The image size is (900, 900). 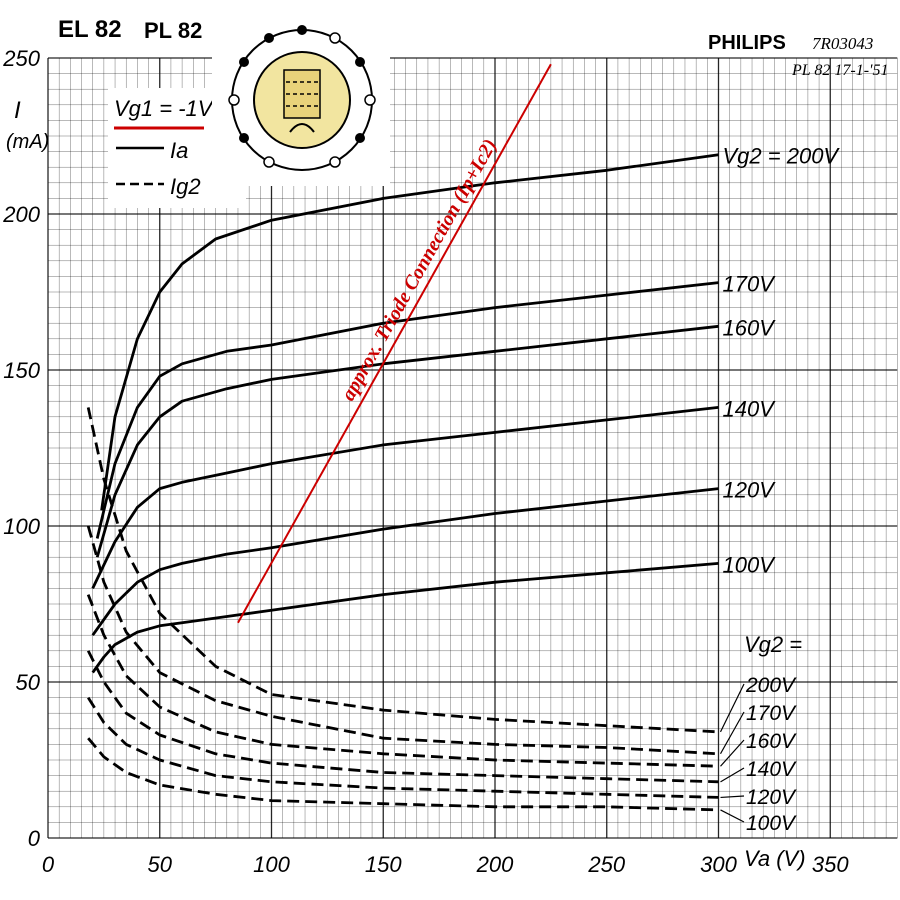 What do you see at coordinates (185, 186) in the screenshot?
I see `legend-ig2-label: Ig2` at bounding box center [185, 186].